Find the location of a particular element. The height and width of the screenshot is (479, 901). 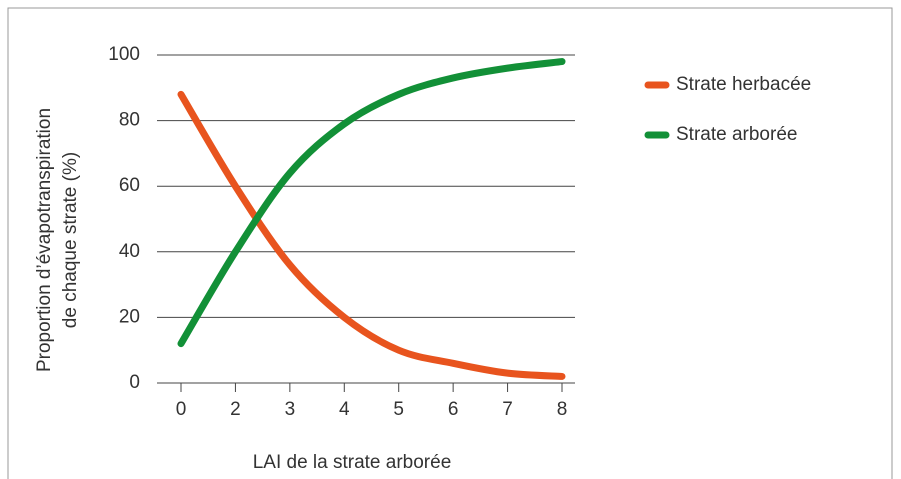

x-tick-label: 5 is located at coordinates (398, 409).